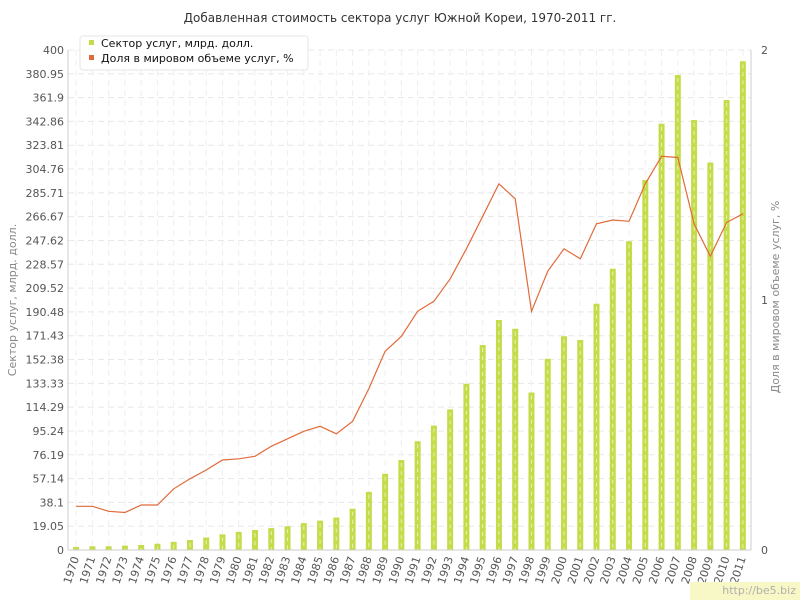 The image size is (800, 600). What do you see at coordinates (764, 550) in the screenshot?
I see `y2-tick-label: 0` at bounding box center [764, 550].